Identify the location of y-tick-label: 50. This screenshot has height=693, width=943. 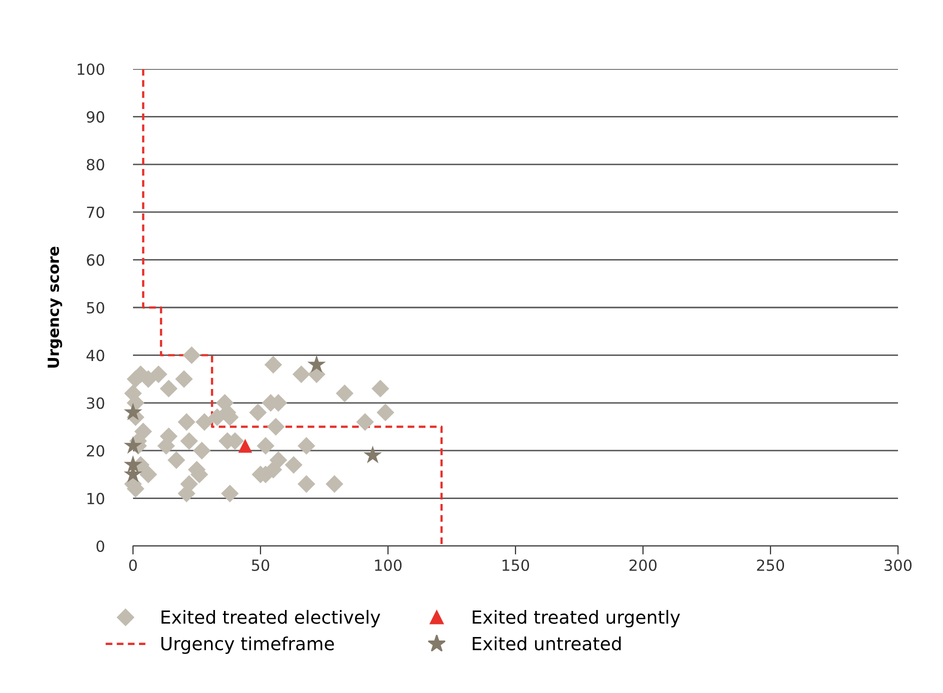
(95, 308).